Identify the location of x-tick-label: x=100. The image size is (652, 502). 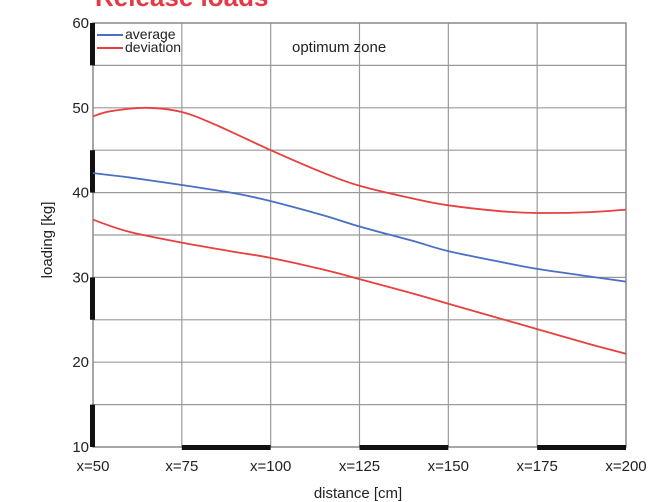
(270, 466).